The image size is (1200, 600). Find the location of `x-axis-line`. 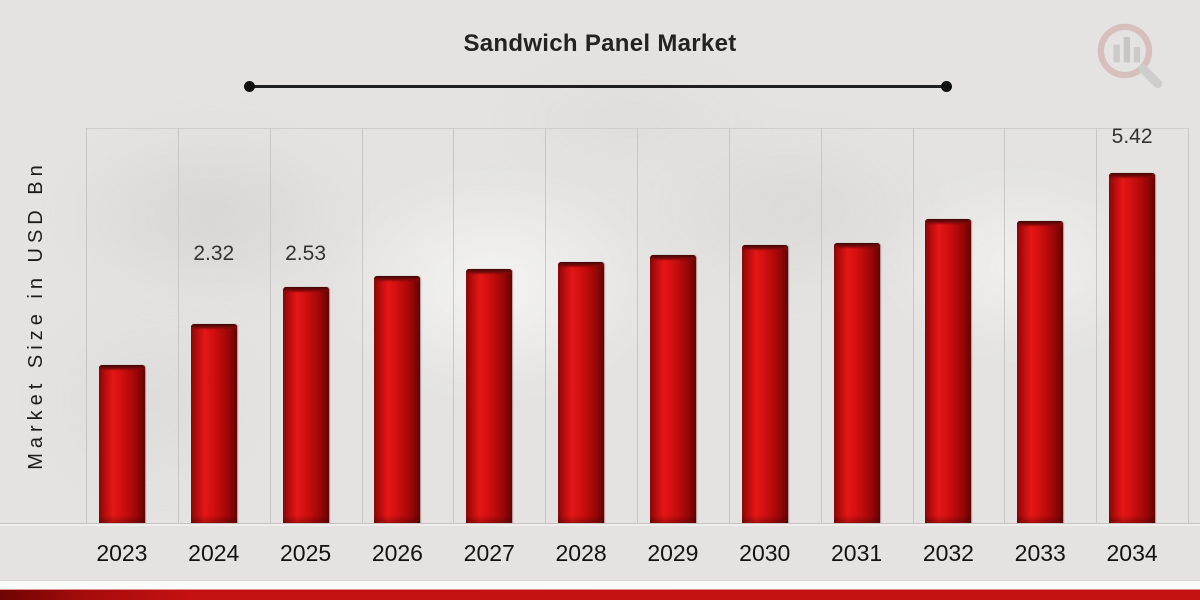

x-axis-line is located at coordinates (600, 523).